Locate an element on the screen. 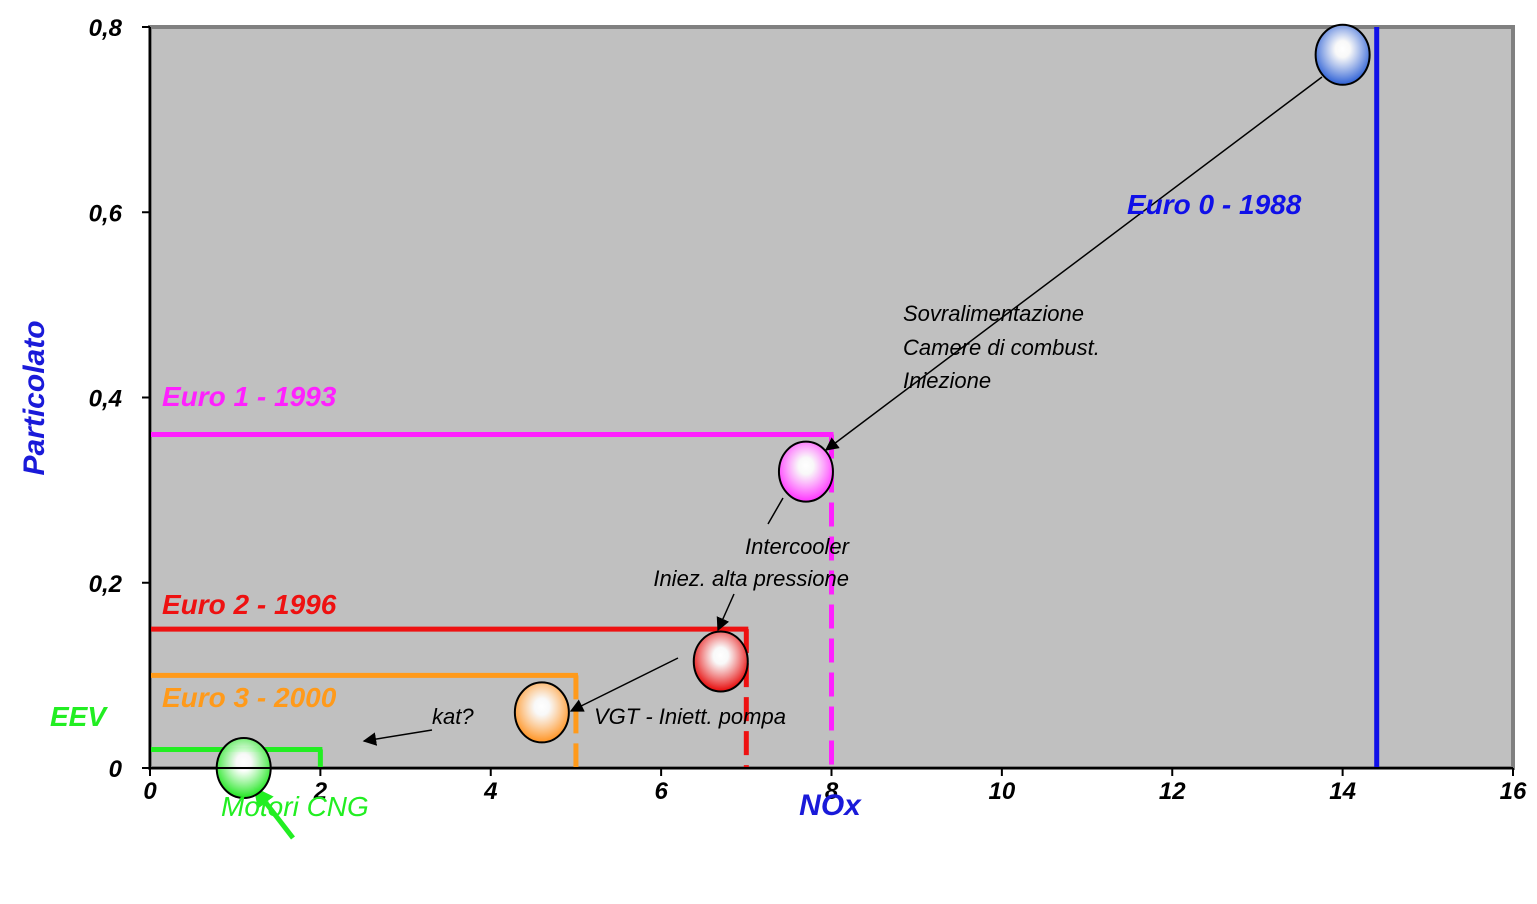  arrow-vgt is located at coordinates (624, 684).